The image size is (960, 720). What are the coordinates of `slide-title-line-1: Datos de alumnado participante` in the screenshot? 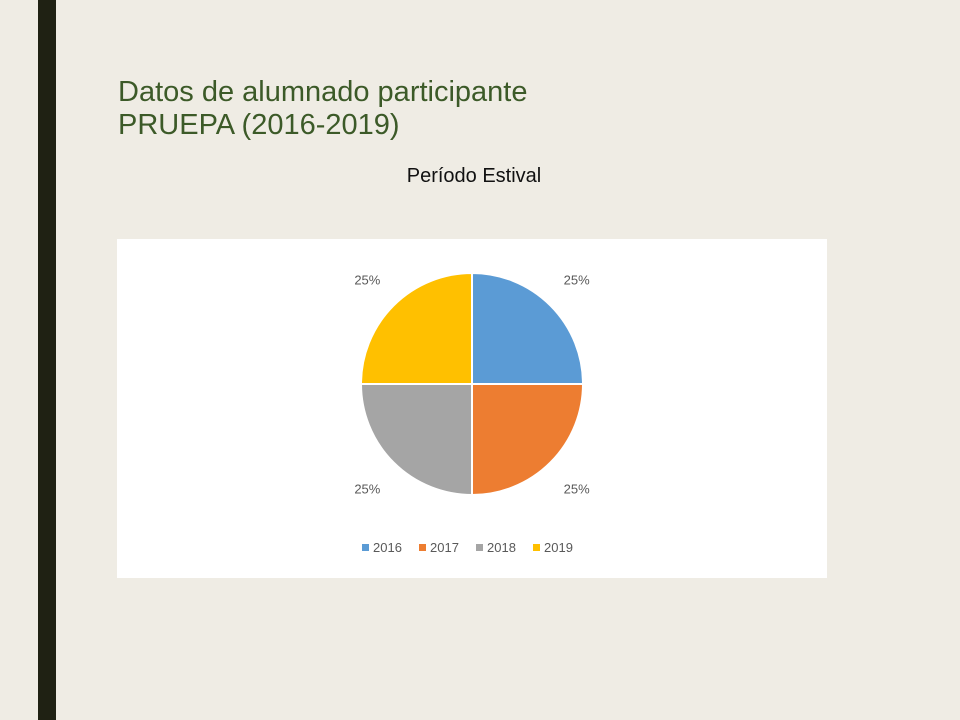 It's located at (323, 92).